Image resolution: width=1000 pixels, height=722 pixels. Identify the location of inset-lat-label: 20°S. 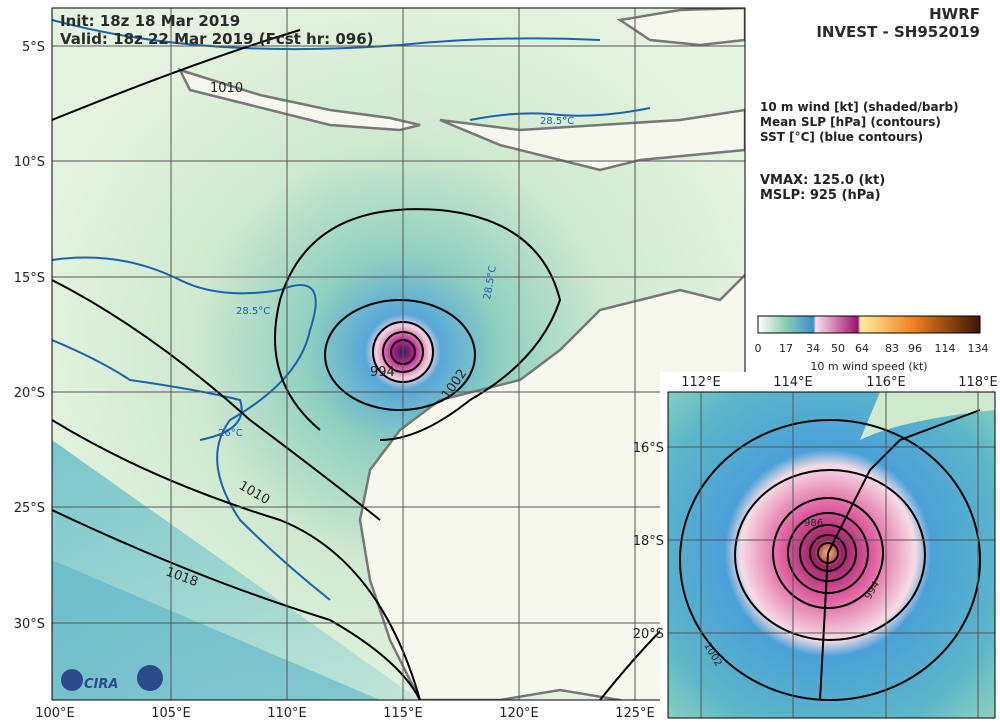
(648, 634).